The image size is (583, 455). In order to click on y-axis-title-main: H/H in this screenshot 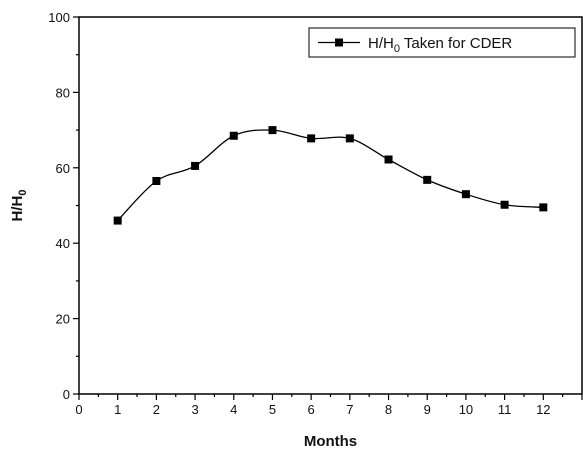, I will do `click(17, 209)`.